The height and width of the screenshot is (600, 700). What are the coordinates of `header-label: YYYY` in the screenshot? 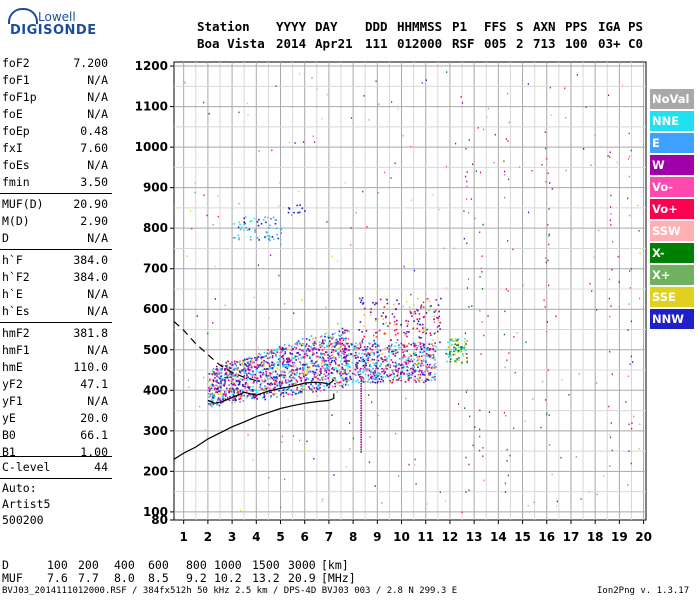 It's located at (291, 26).